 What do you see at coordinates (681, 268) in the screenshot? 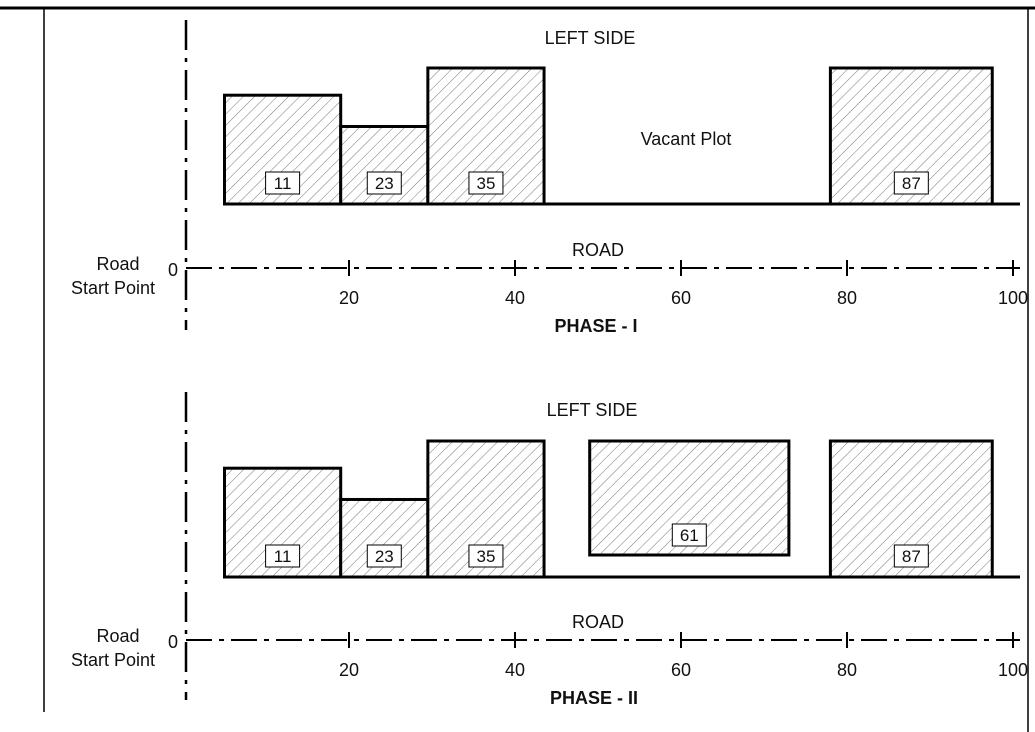
I see `phase-1-road-ticks` at bounding box center [681, 268].